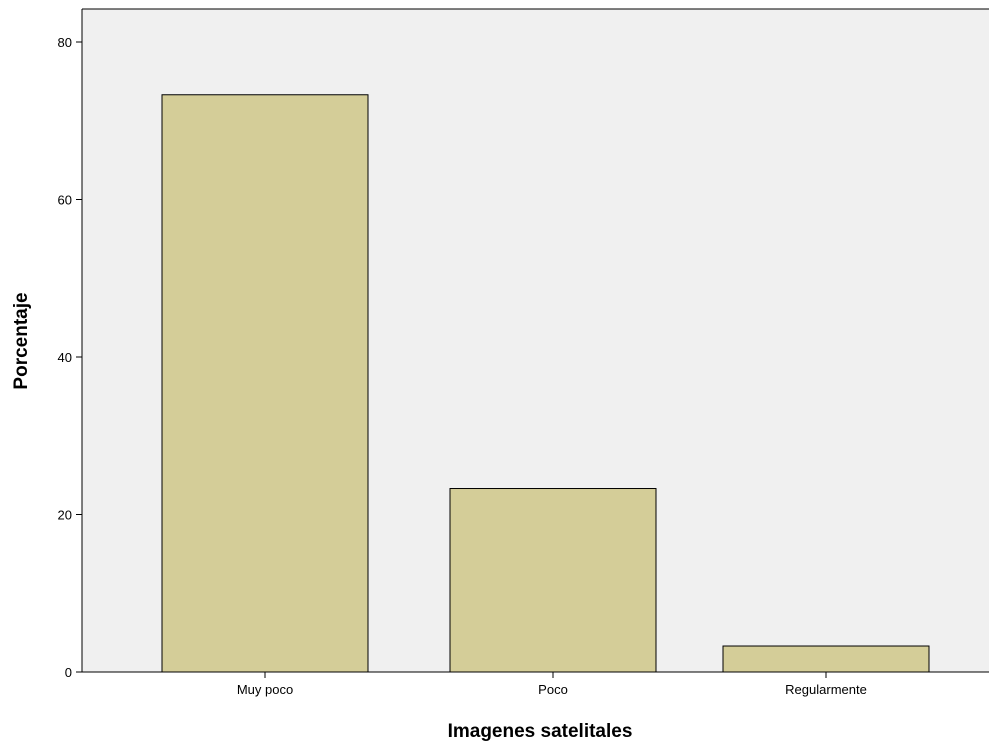  I want to click on x-tick-label: Regularmente, so click(826, 689).